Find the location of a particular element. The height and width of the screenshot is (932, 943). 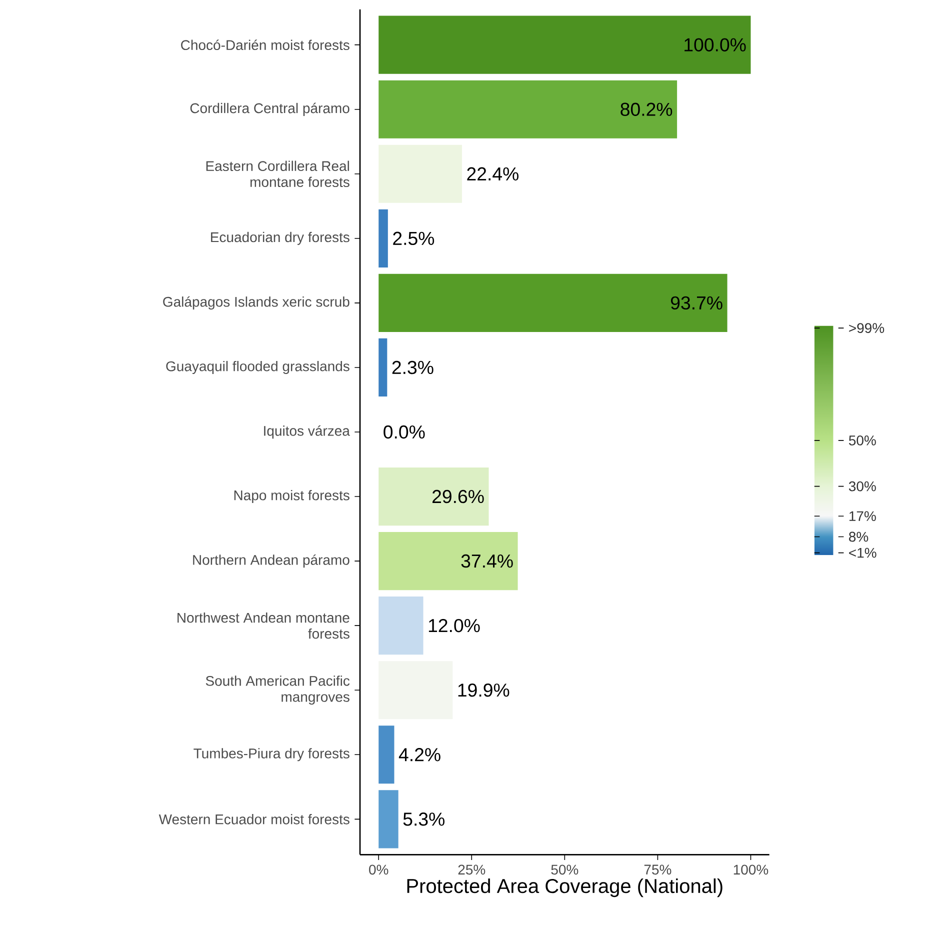

y-tick-label: Western Ecuador moist forests is located at coordinates (254, 819).